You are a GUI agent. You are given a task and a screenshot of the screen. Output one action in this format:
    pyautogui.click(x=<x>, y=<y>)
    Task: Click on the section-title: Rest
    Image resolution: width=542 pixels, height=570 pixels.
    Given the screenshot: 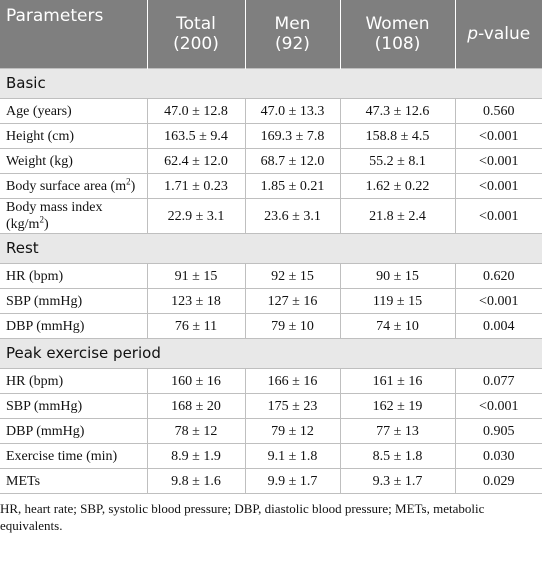 What is the action you would take?
    pyautogui.click(x=271, y=248)
    